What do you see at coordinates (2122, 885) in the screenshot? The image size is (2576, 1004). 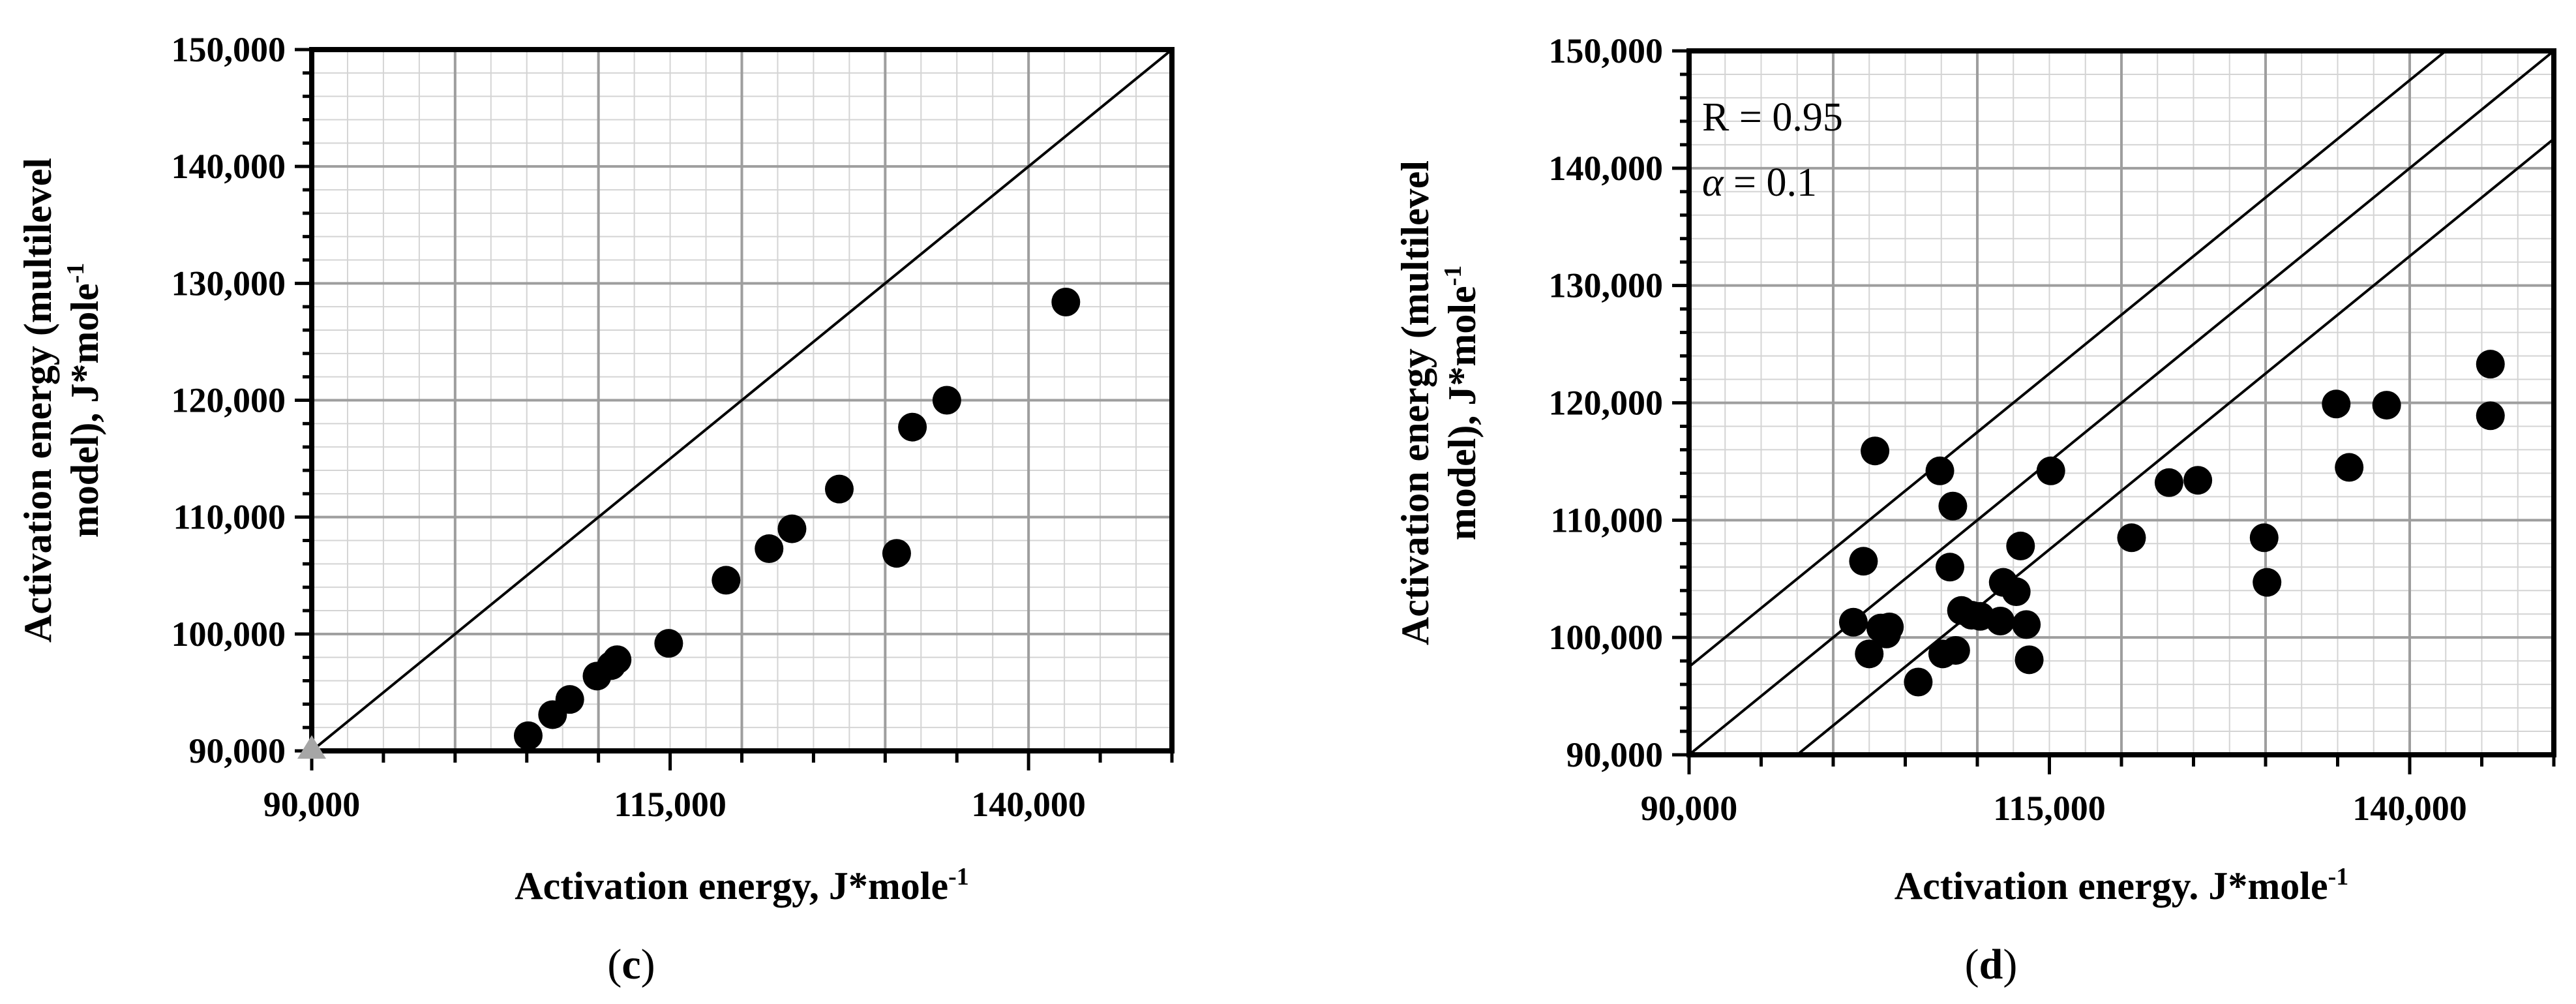 I see `x-axis-label: Activation energy. J*mole-1` at bounding box center [2122, 885].